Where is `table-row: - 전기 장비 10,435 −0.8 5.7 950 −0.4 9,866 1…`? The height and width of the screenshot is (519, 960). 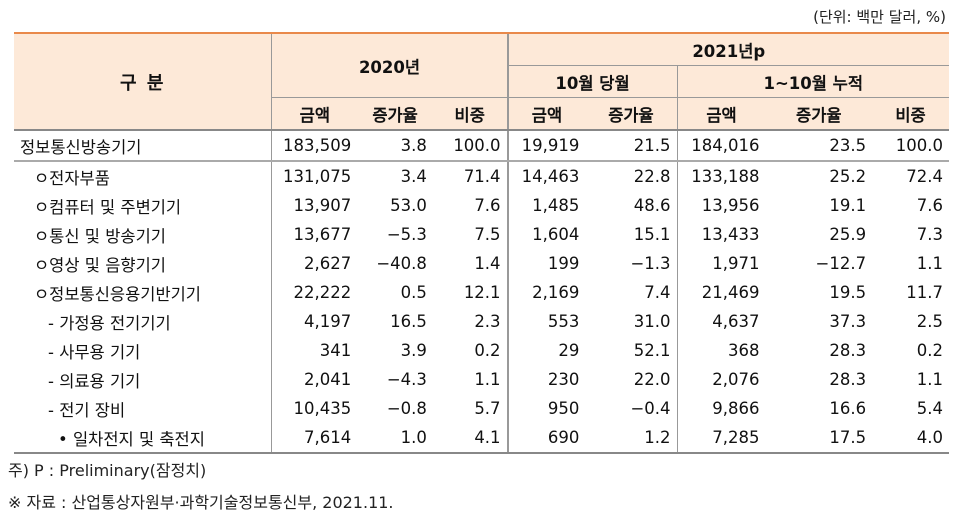 table-row: - 전기 장비 10,435 −0.8 5.7 950 −0.4 9,866 1… is located at coordinates (481, 408).